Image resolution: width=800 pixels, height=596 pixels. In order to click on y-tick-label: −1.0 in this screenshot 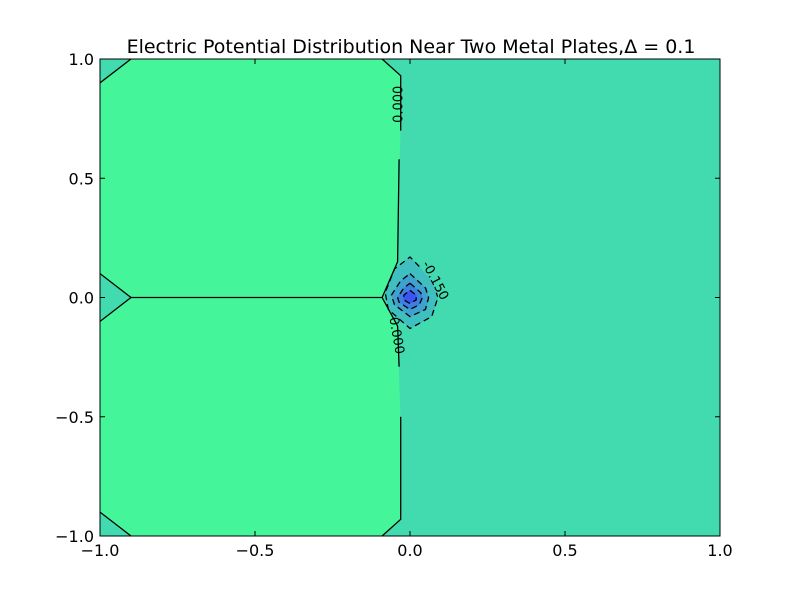, I will do `click(74, 536)`.